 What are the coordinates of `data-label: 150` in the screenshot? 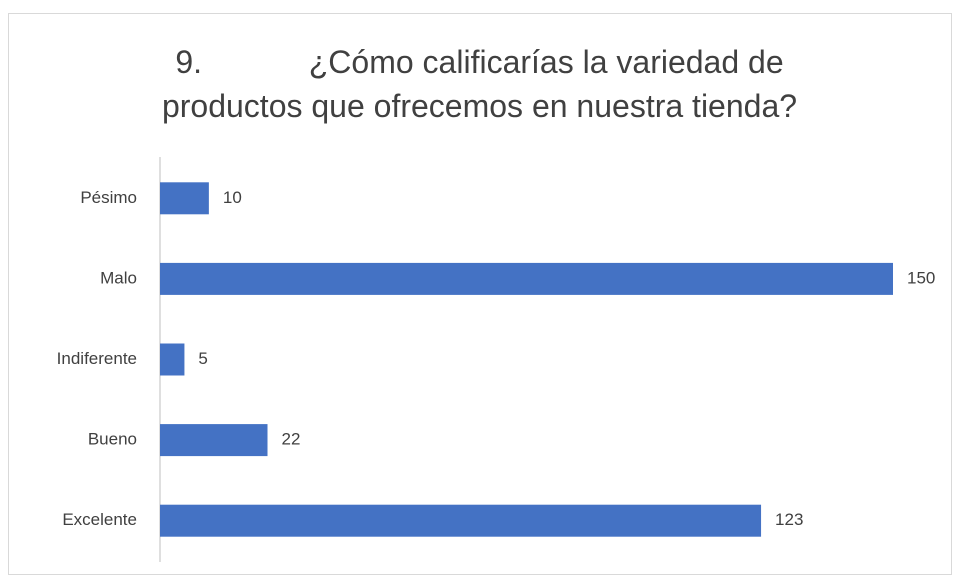 It's located at (921, 277).